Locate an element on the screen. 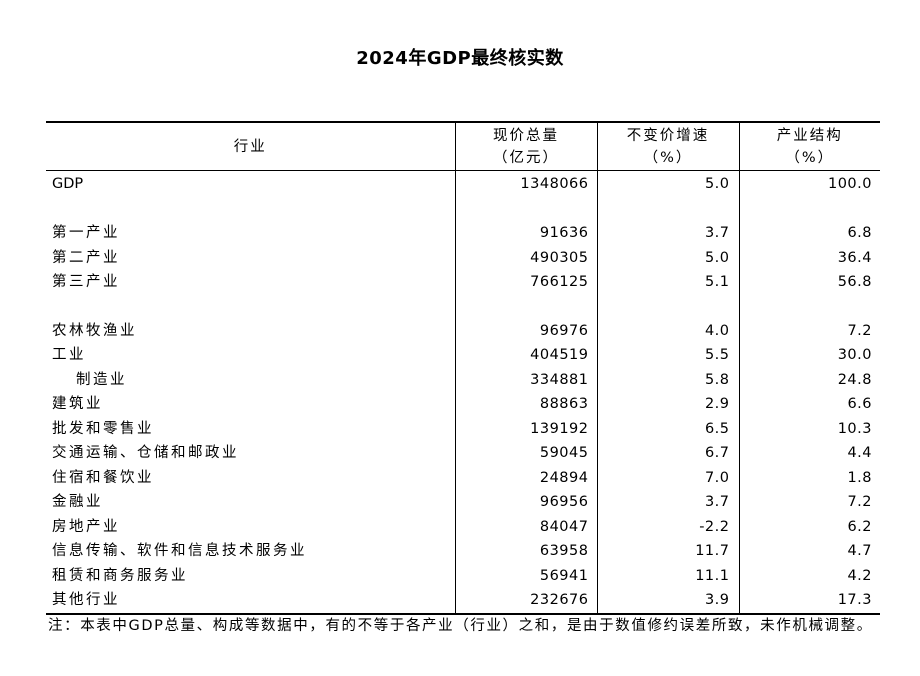 This screenshot has width=920, height=676. row-share: 6.8 is located at coordinates (859, 233).